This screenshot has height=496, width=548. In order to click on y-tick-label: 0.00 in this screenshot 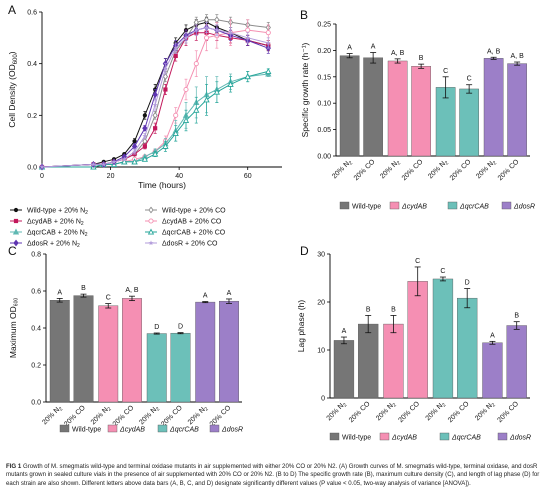, I will do `click(324, 157)`.